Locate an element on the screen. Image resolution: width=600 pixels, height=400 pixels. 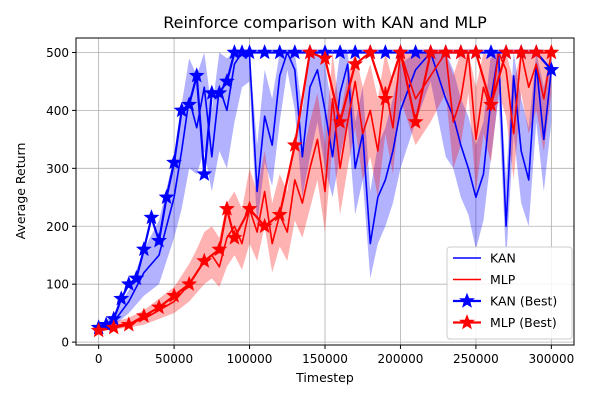
x-tick-label: 50000 is located at coordinates (174, 359).